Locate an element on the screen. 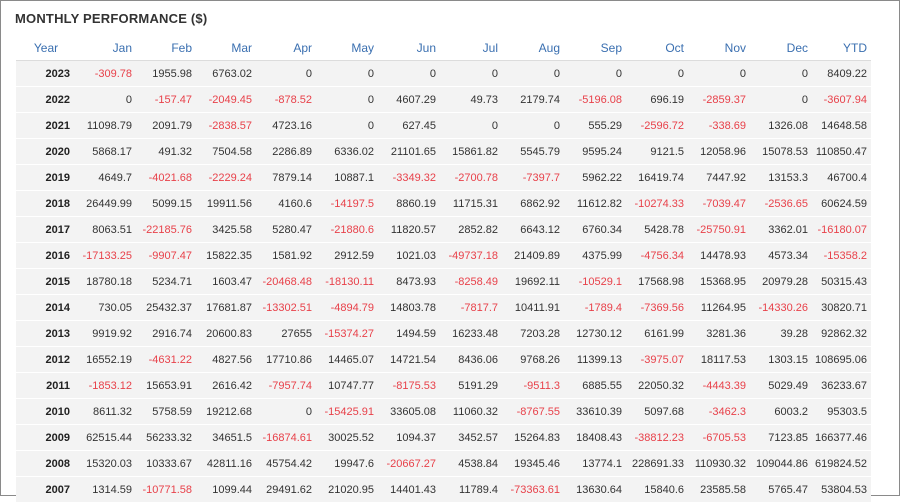 The width and height of the screenshot is (900, 502). ytd-cell: 110850.47 is located at coordinates (841, 152).